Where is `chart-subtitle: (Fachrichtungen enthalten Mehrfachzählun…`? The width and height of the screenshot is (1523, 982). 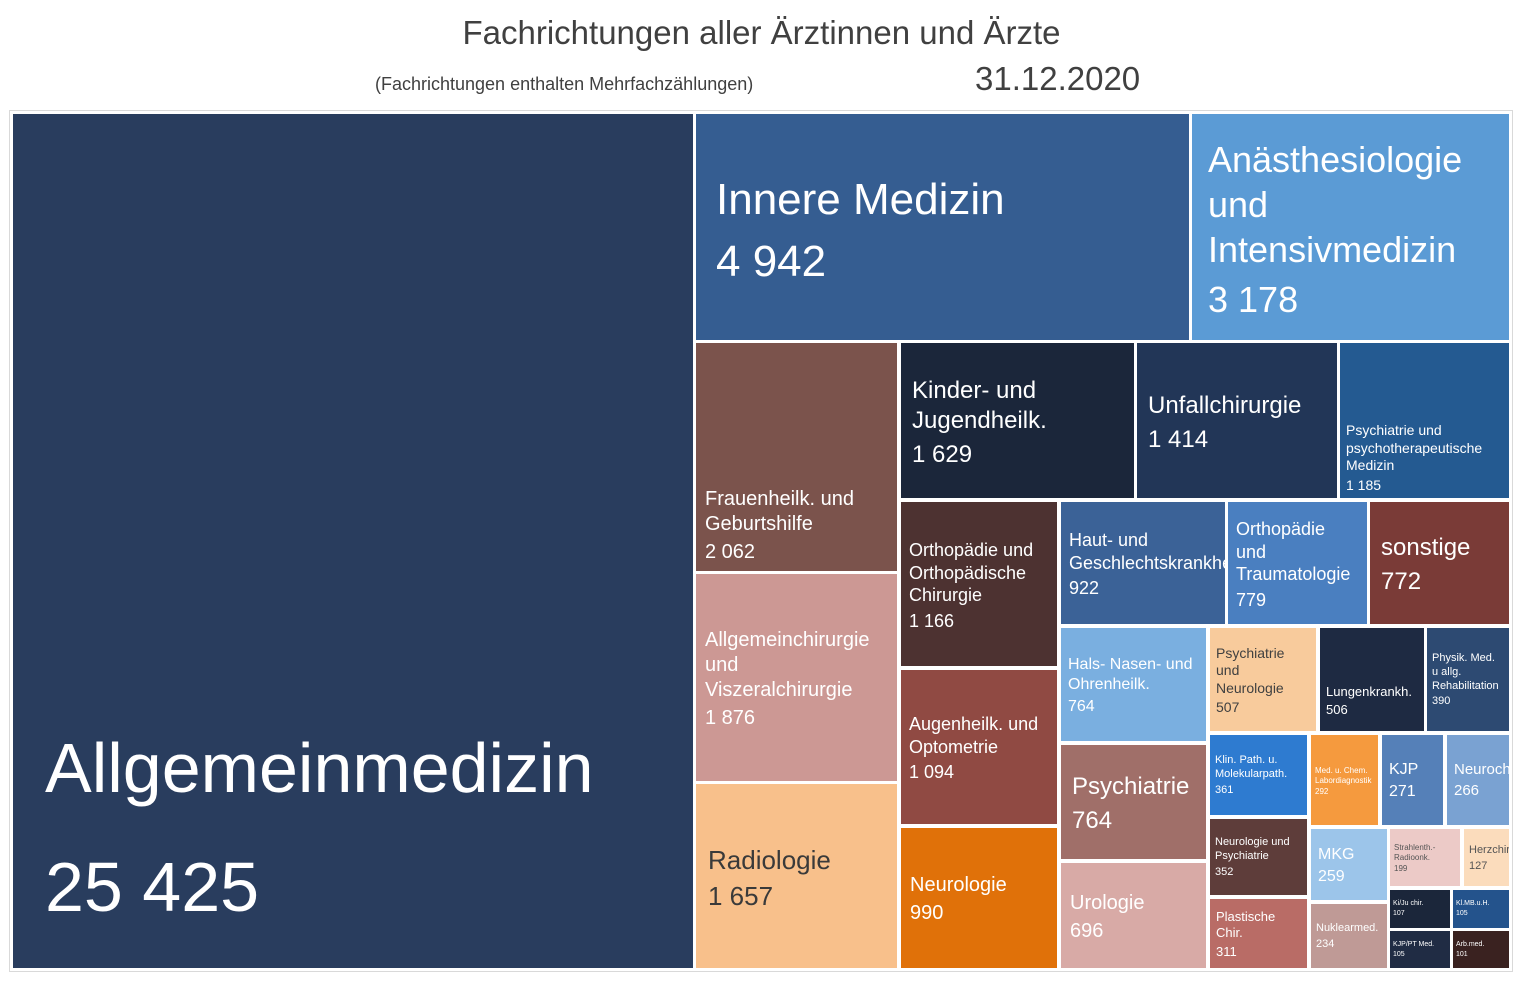
chart-subtitle: (Fachrichtungen enthalten Mehrfachzählun… is located at coordinates (564, 84).